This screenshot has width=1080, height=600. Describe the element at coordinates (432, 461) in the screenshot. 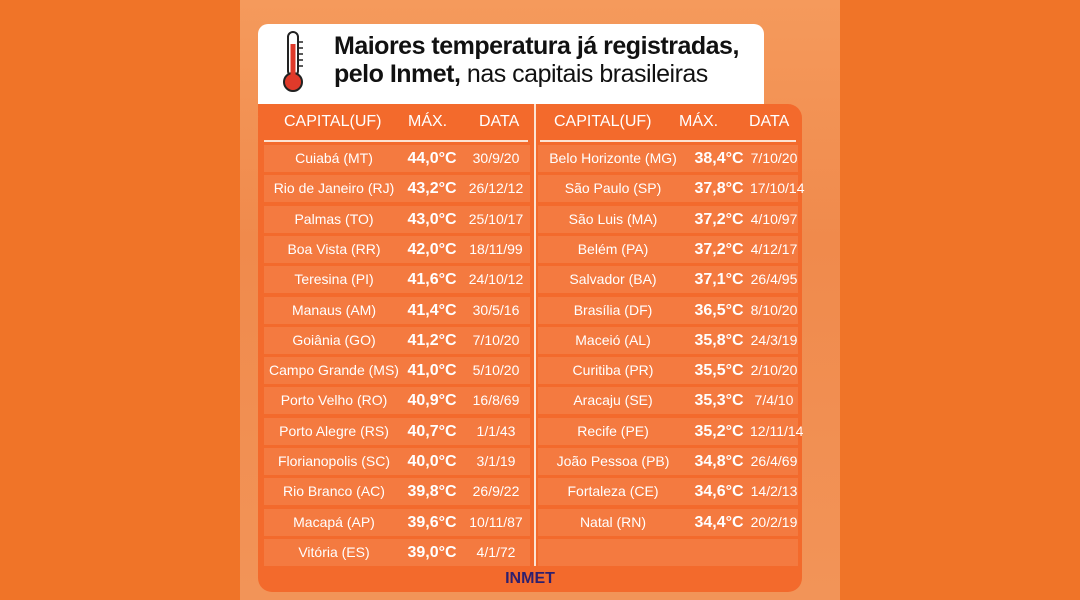

I see `max-temp-cell: 40,0°C` at that location.